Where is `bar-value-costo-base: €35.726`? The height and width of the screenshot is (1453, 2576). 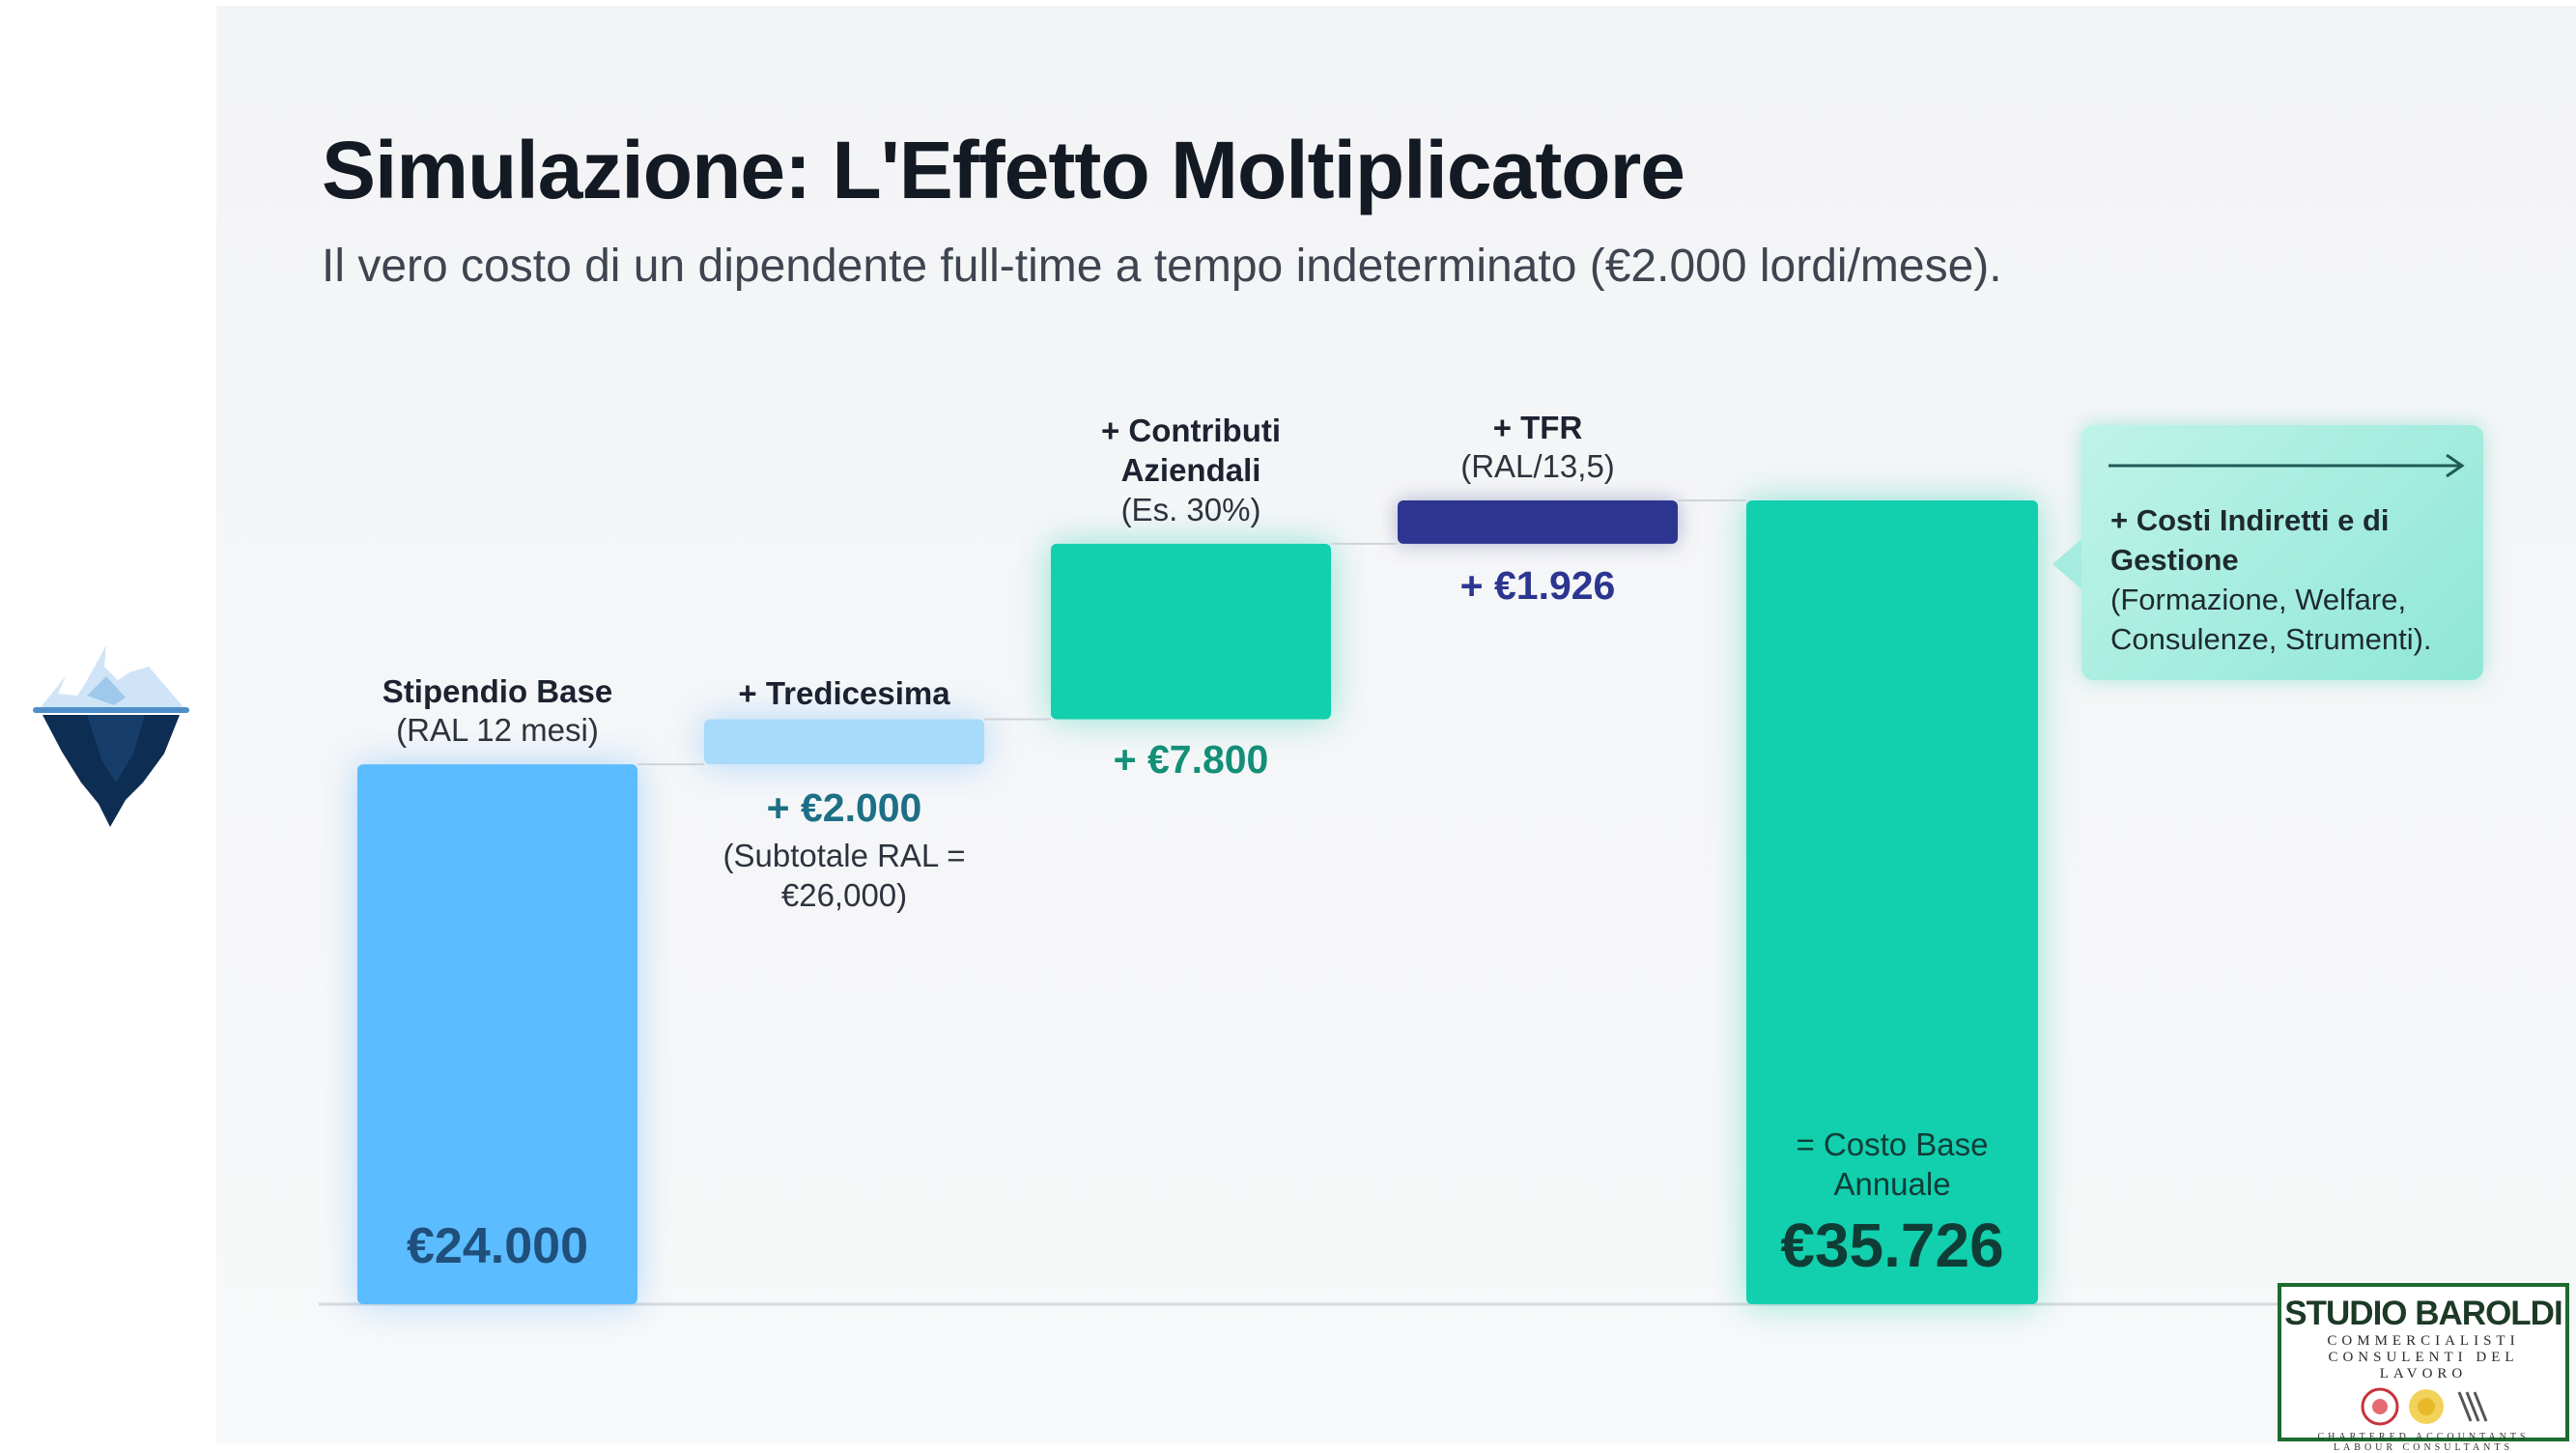
bar-value-costo-base: €35.726 is located at coordinates (1892, 1245).